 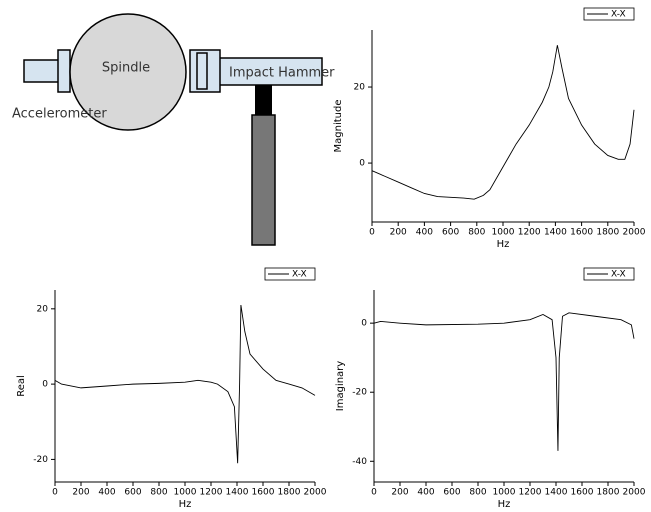 I want to click on hammer-bar, so click(x=270, y=71).